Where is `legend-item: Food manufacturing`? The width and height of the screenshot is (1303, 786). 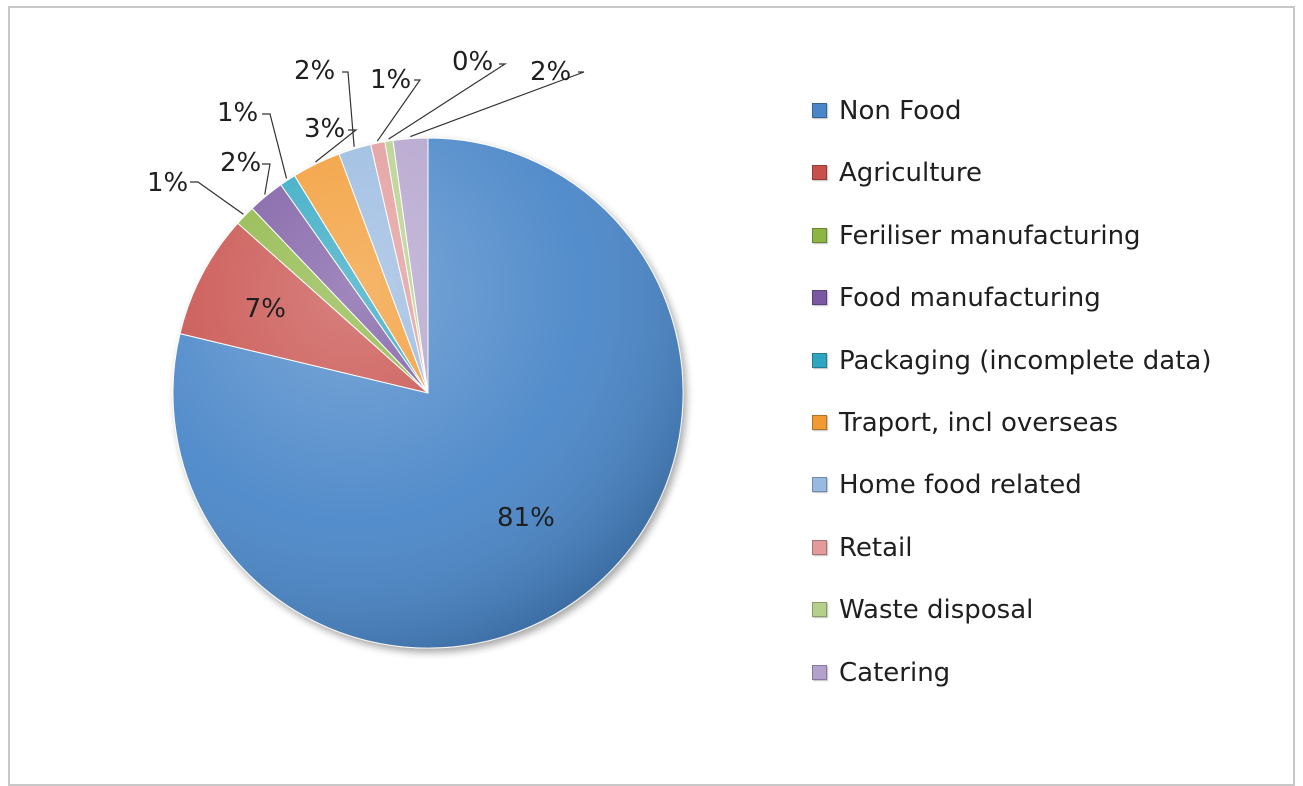
legend-item: Food manufacturing is located at coordinates (1012, 313).